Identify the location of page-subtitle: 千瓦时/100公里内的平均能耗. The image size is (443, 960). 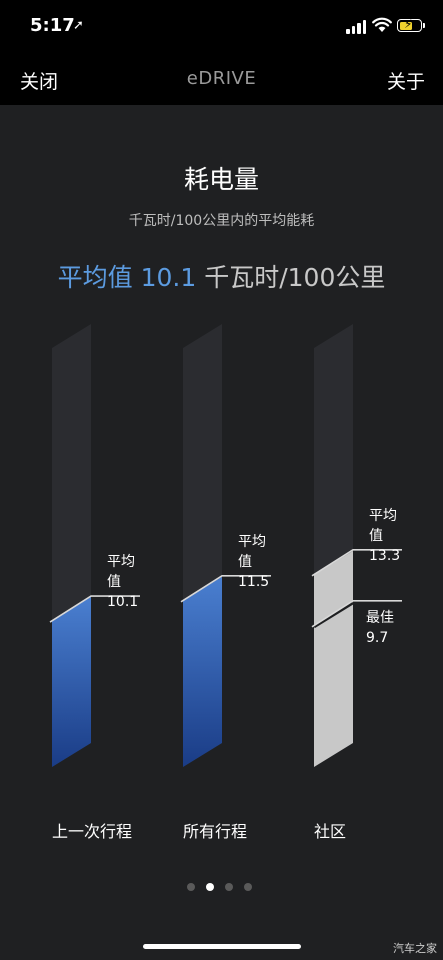
(221, 221).